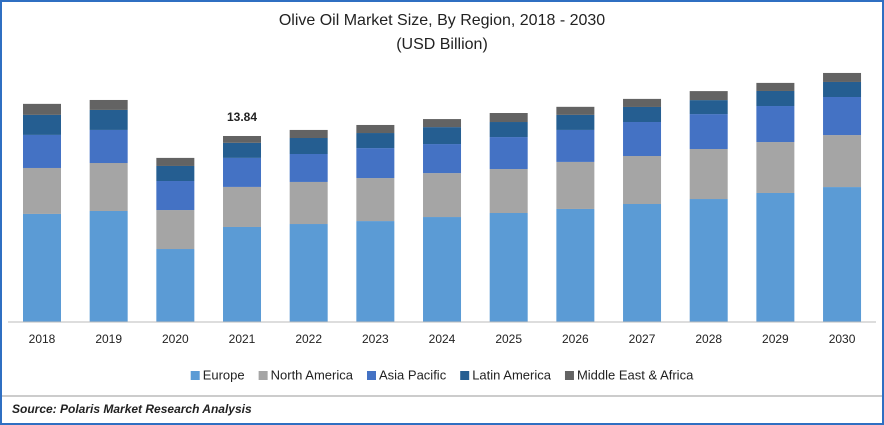 This screenshot has height=425, width=884. I want to click on x-tick-label: 2028, so click(708, 339).